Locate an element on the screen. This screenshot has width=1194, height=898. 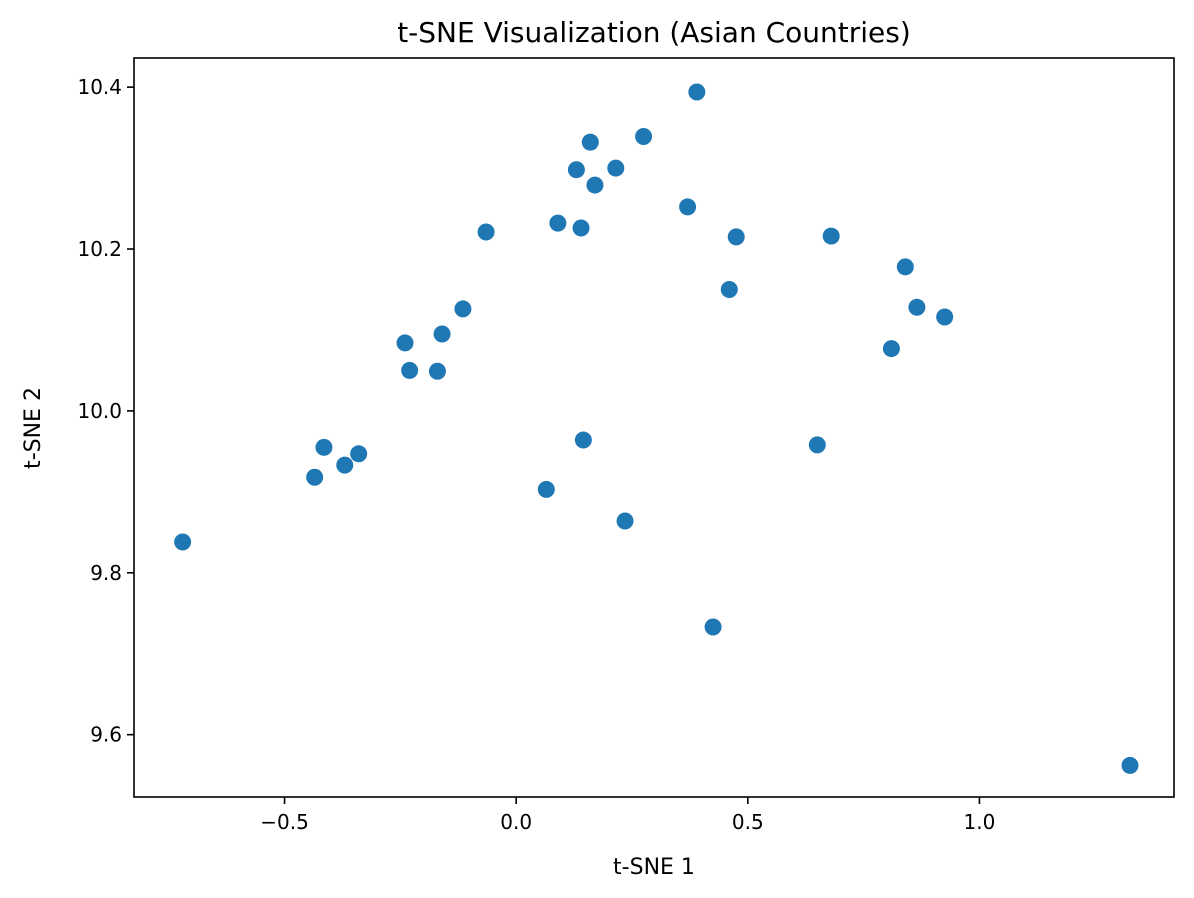
x-axis-ticks: −0.5 0.0 0.5 1.0 is located at coordinates (627, 815).